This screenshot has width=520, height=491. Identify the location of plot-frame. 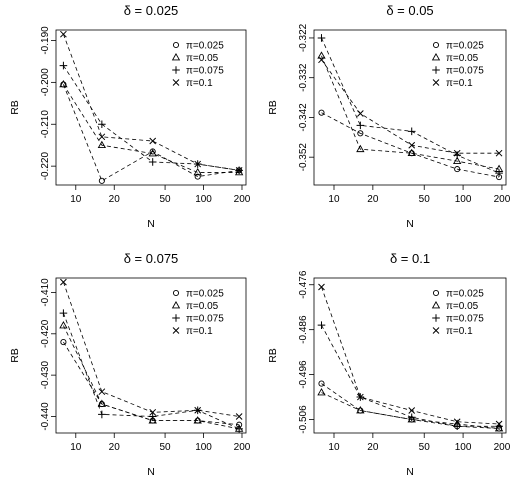
(410, 355).